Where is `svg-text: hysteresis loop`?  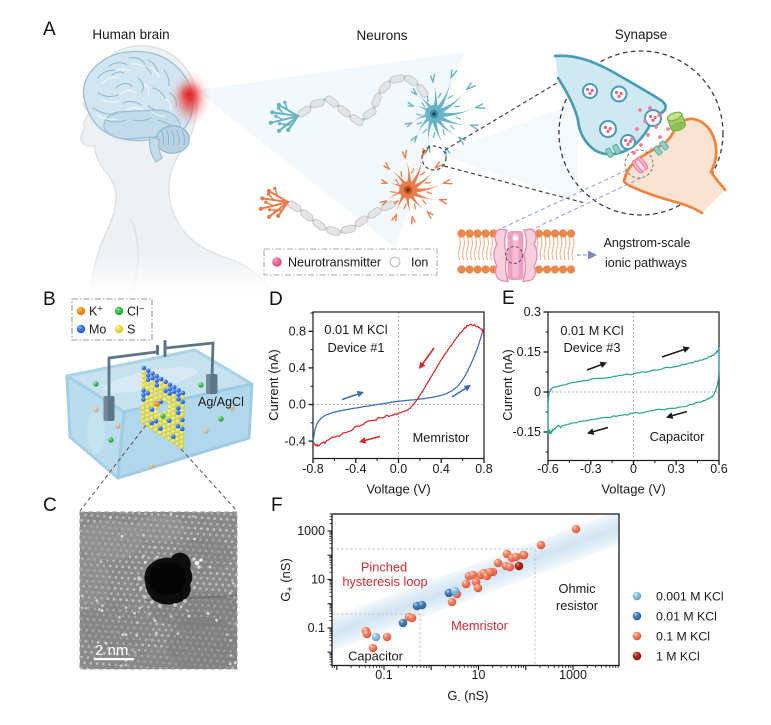 svg-text: hysteresis loop is located at coordinates (384, 581).